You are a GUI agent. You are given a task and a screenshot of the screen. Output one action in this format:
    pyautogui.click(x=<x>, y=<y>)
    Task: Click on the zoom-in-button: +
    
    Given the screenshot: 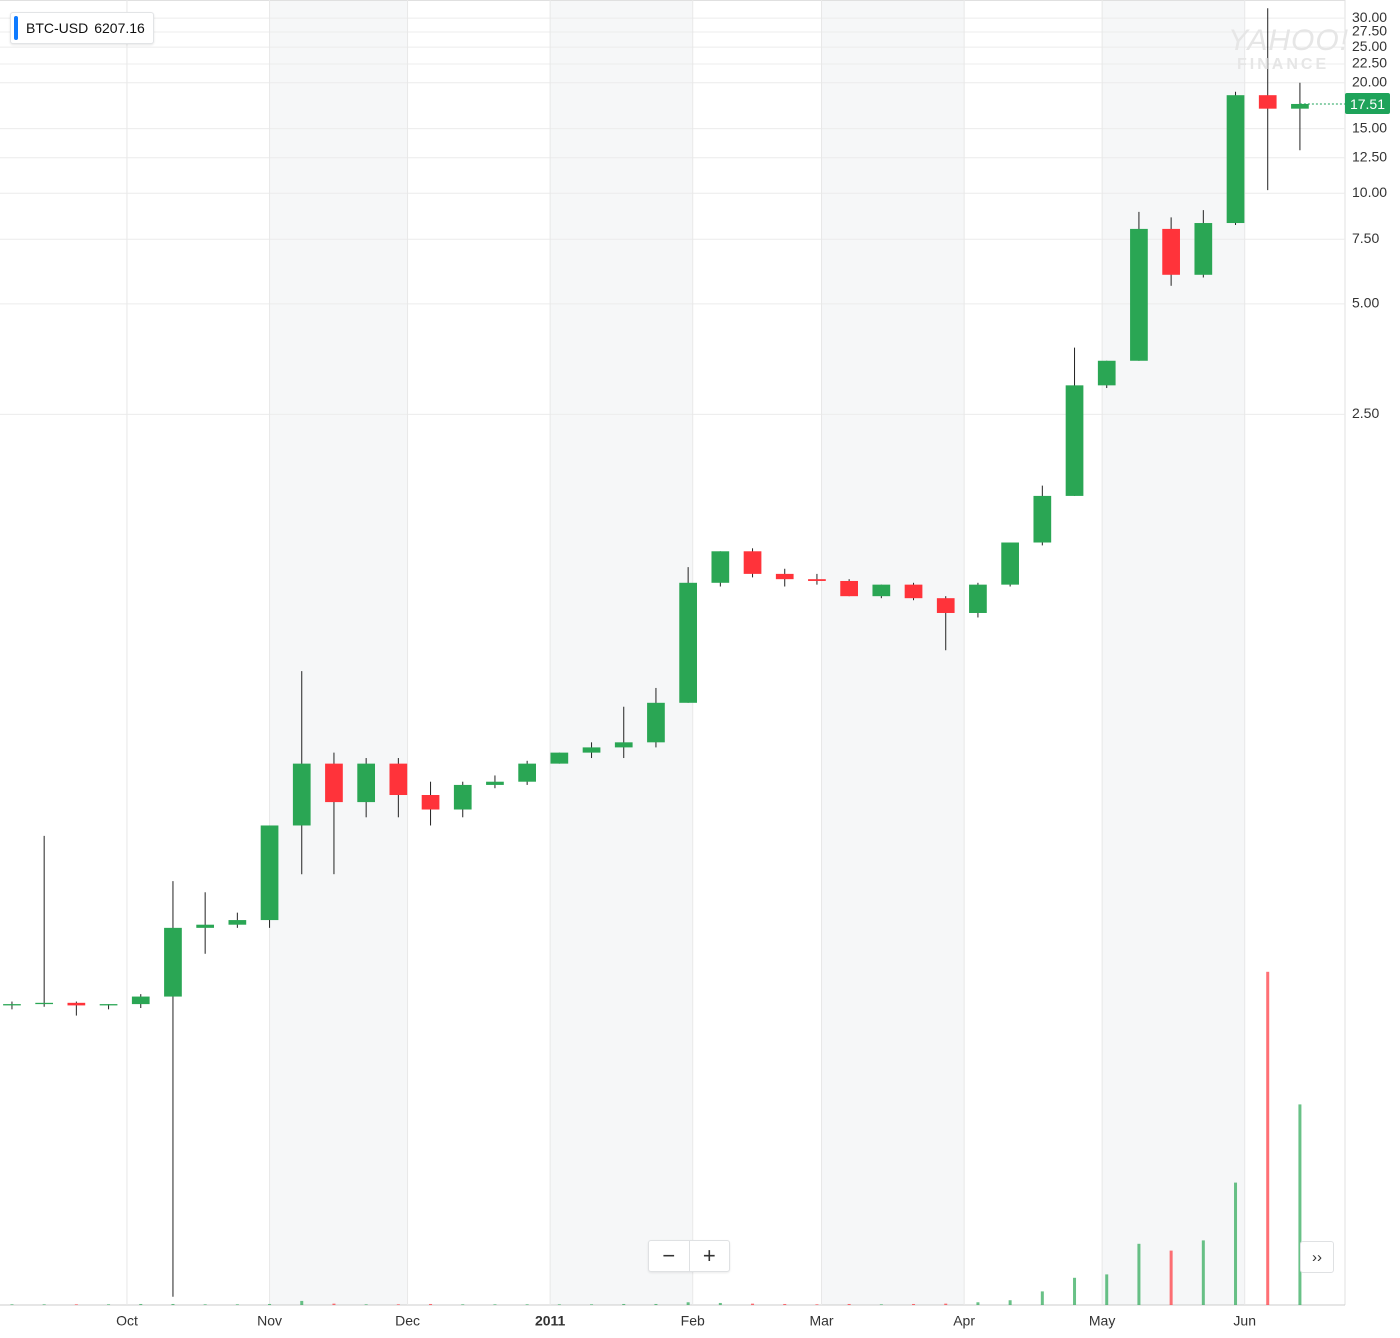 What is the action you would take?
    pyautogui.click(x=709, y=1255)
    